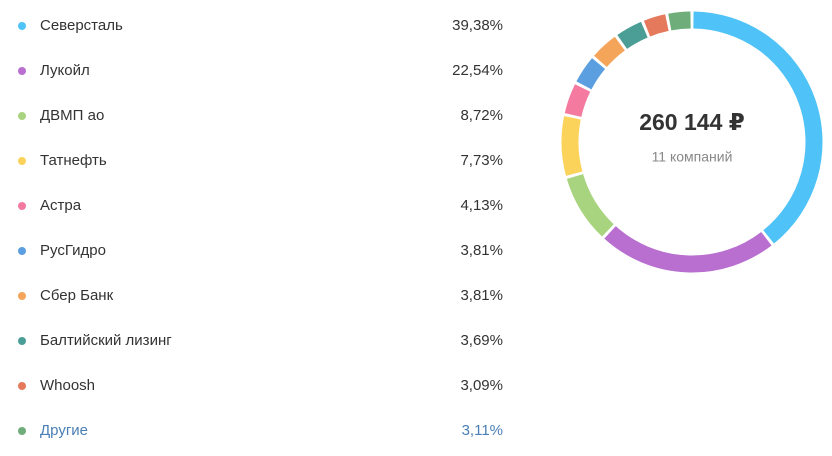 Image resolution: width=832 pixels, height=456 pixels. I want to click on legend-label: ДВМП ао, so click(72, 115).